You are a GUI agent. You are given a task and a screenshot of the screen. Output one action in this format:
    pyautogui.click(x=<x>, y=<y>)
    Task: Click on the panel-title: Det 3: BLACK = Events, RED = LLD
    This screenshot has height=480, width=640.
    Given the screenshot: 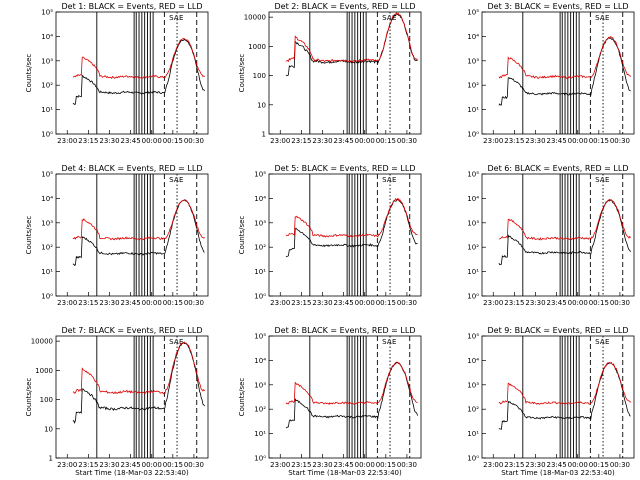 What is the action you would take?
    pyautogui.click(x=558, y=6)
    